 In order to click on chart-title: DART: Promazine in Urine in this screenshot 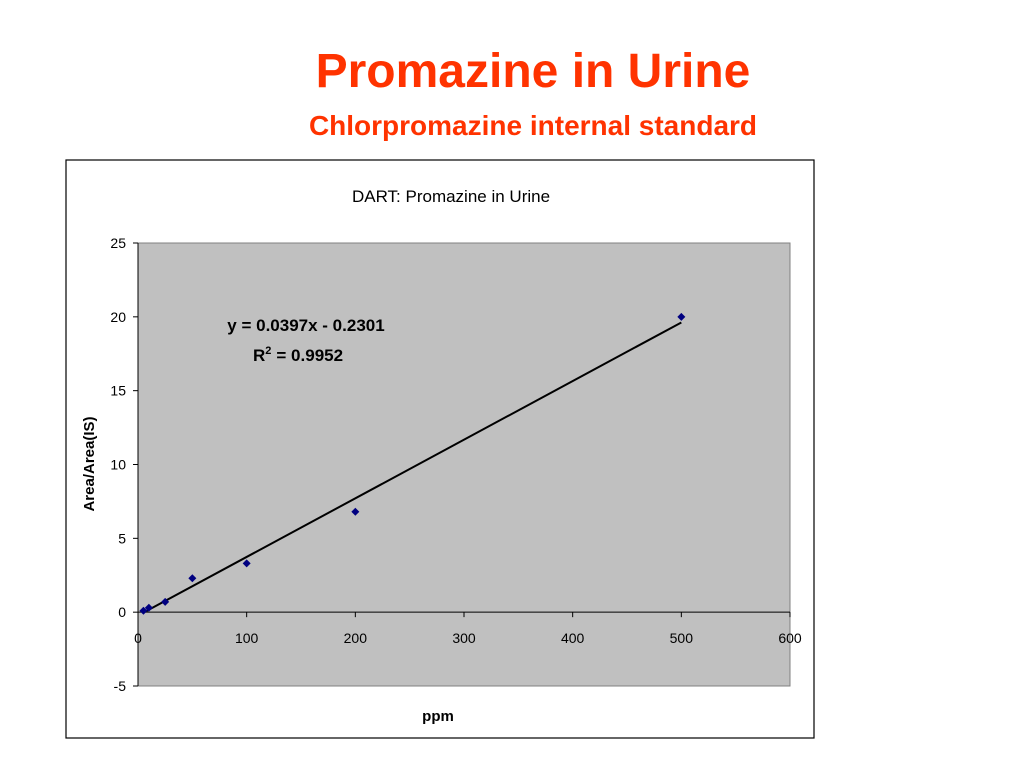, I will do `click(451, 196)`.